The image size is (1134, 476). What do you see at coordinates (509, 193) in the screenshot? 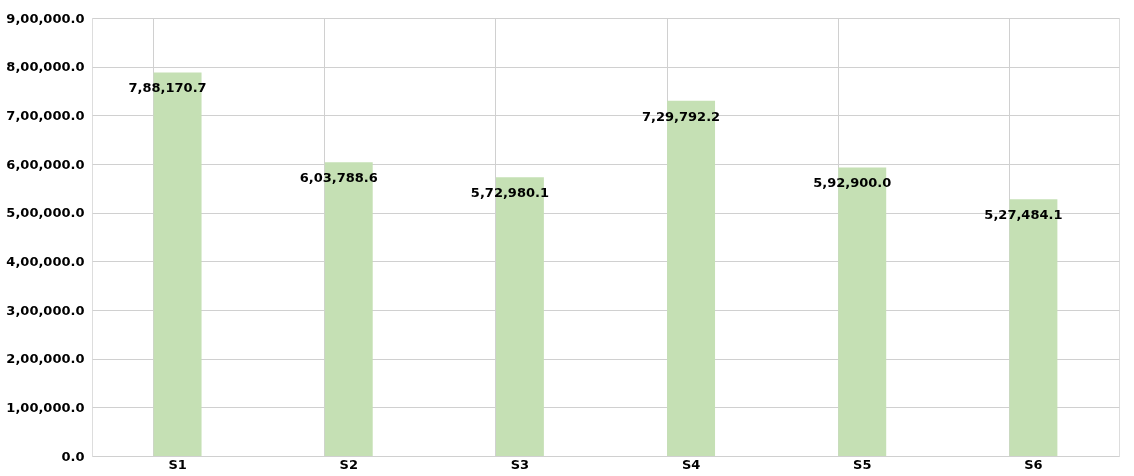
I see `data-label: 5,72,980.1` at bounding box center [509, 193].